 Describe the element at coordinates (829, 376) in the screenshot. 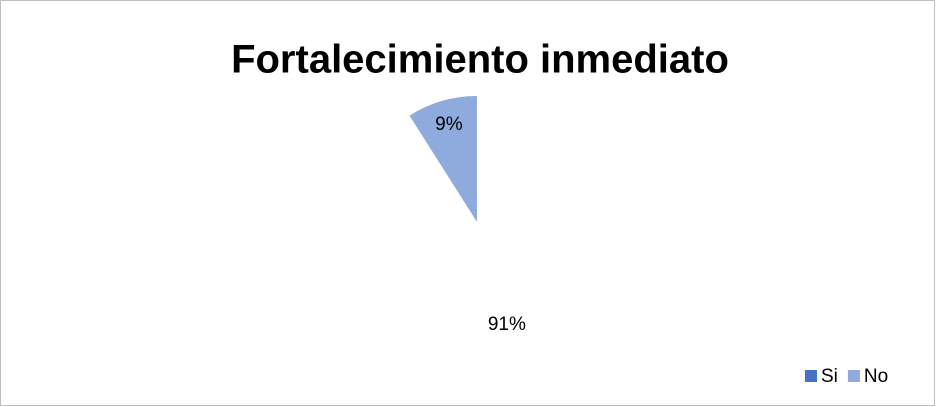

I see `legend-label: Si` at that location.